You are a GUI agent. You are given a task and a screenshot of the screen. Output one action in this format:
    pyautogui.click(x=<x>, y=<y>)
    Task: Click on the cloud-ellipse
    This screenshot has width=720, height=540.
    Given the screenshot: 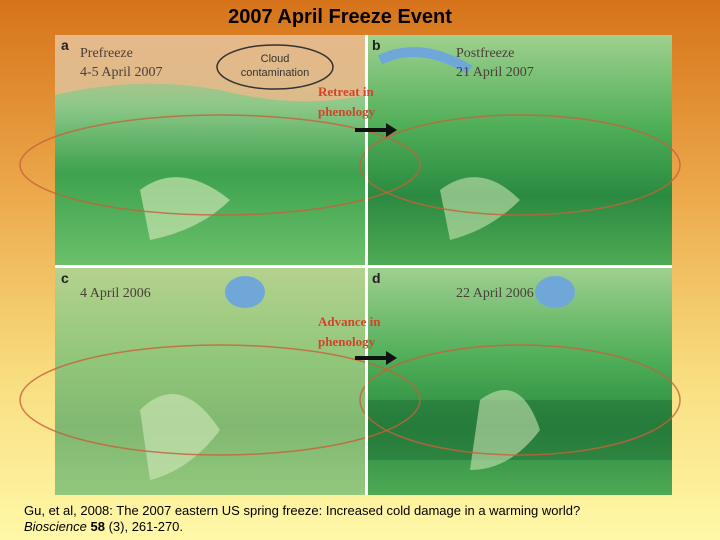 What is the action you would take?
    pyautogui.click(x=275, y=67)
    